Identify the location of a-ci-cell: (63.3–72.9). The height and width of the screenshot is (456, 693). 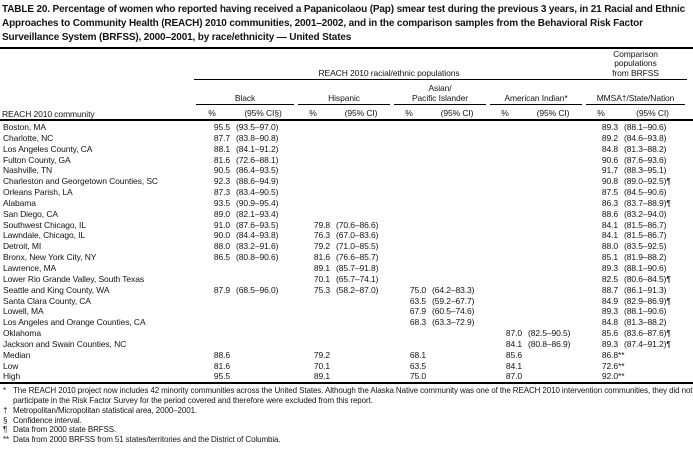
(453, 322).